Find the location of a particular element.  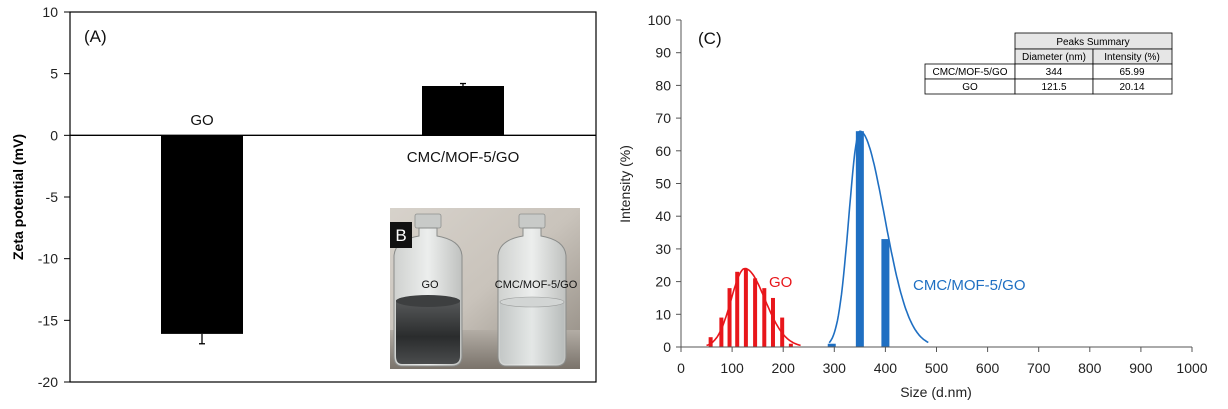

x-tick-label: 200 is located at coordinates (784, 368).